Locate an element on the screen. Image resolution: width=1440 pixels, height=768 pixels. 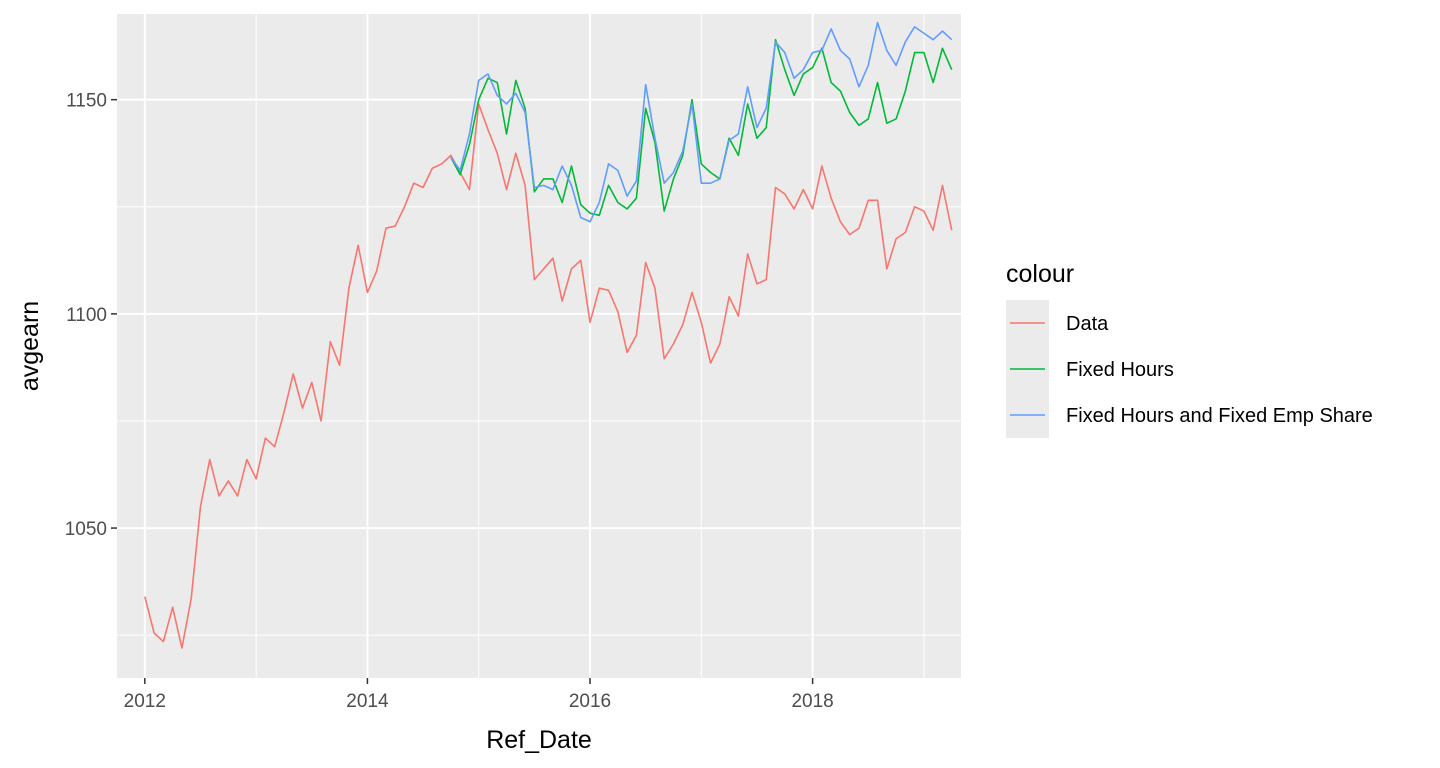
x-tick-label: 2018 is located at coordinates (812, 701).